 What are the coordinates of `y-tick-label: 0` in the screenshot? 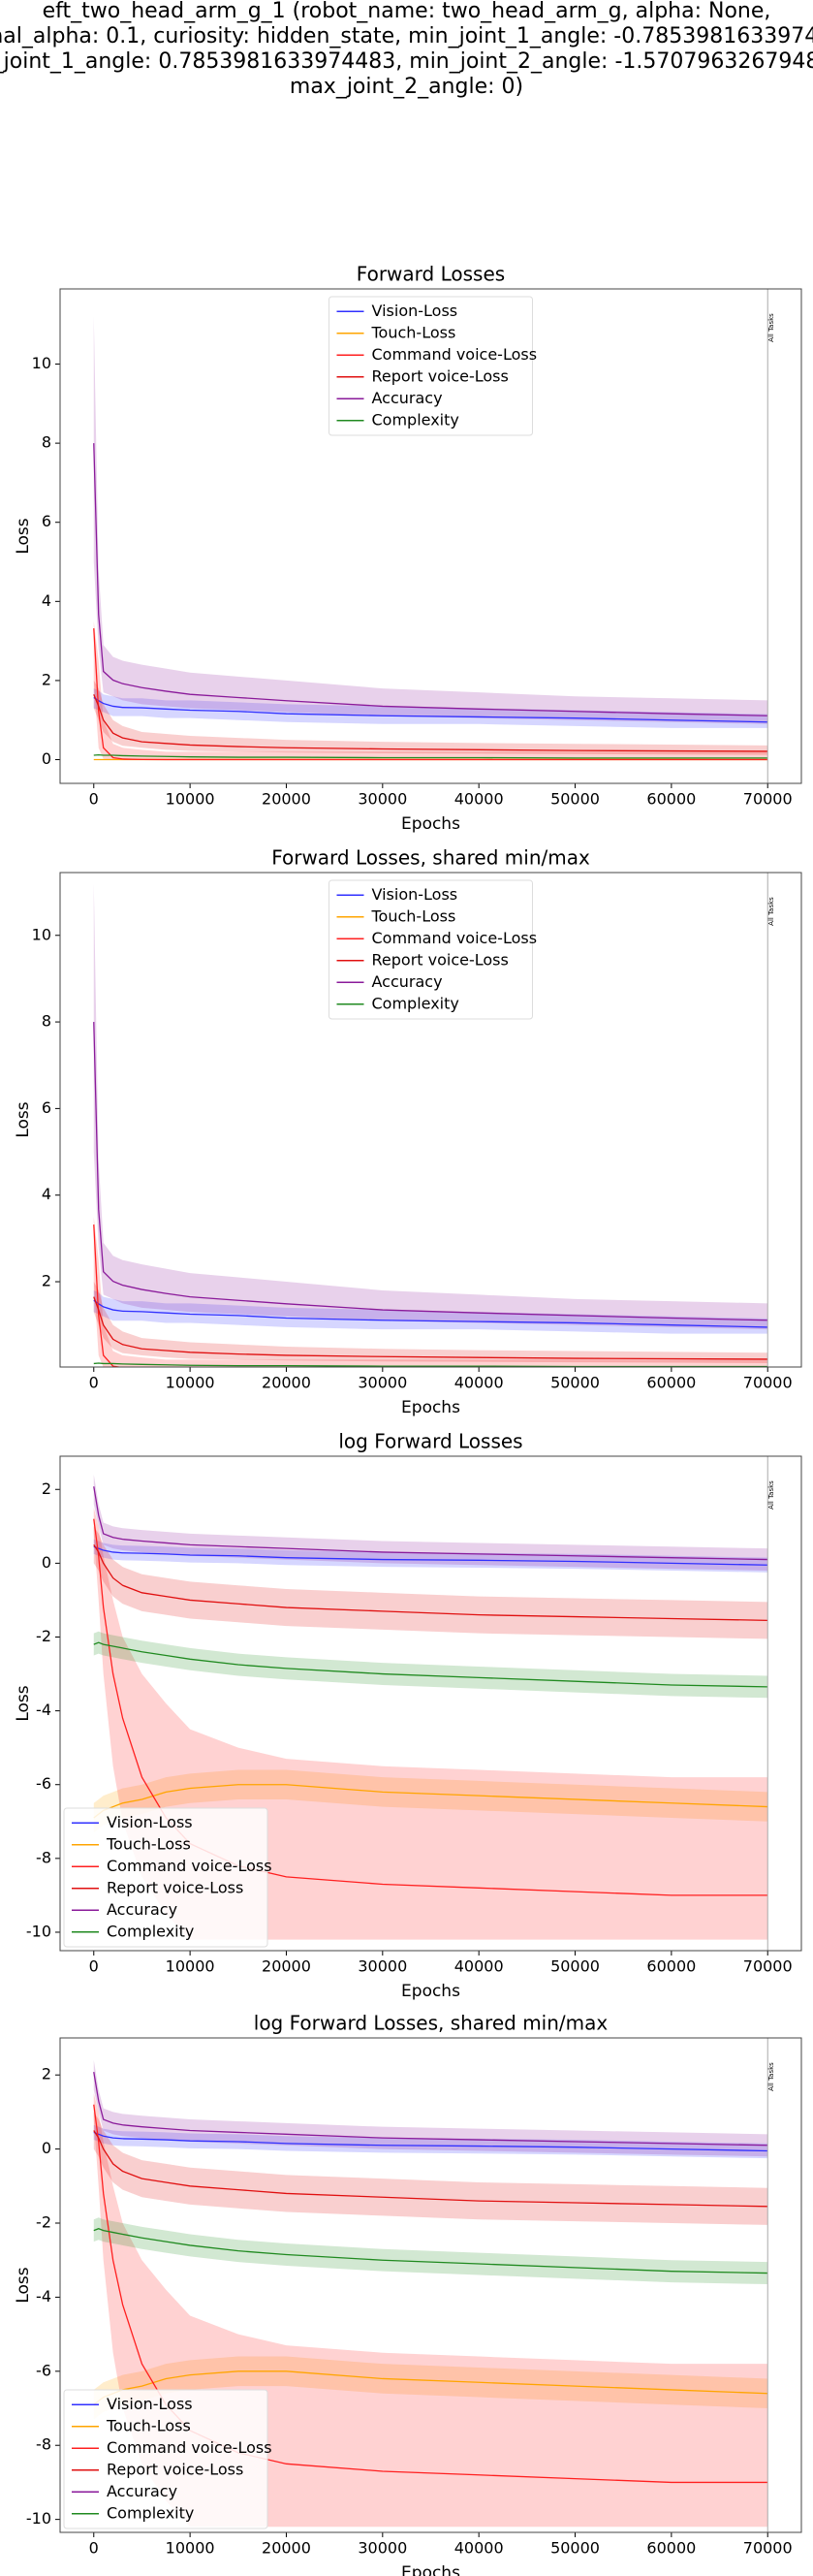 It's located at (47, 1563).